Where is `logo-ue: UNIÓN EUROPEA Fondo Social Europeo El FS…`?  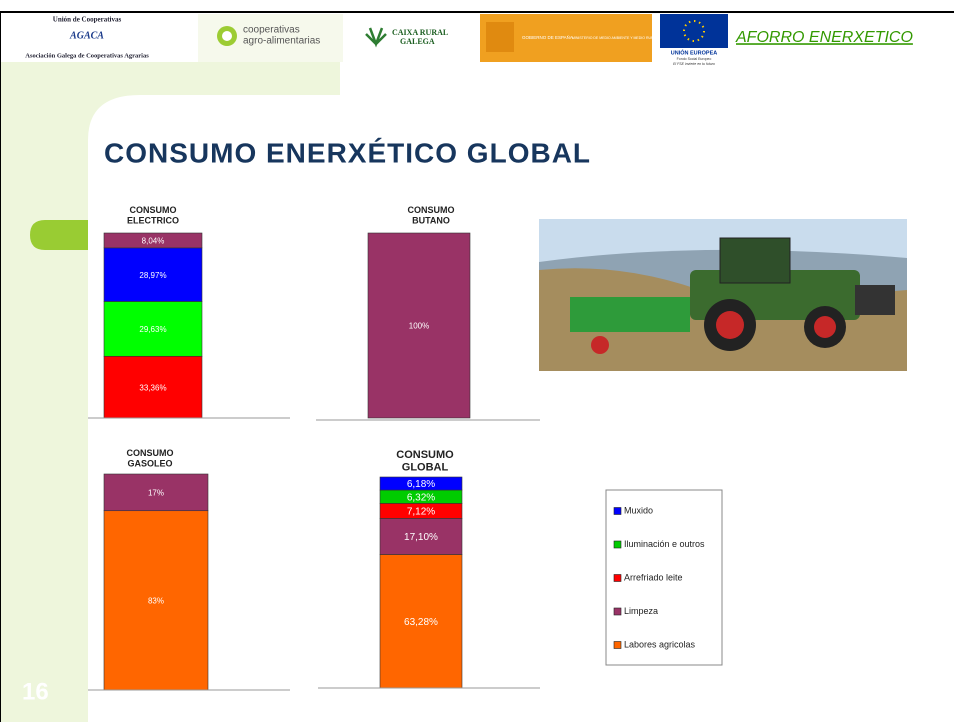
logo-ue: UNIÓN EUROPEA Fondo Social Europeo El FS… is located at coordinates (694, 40).